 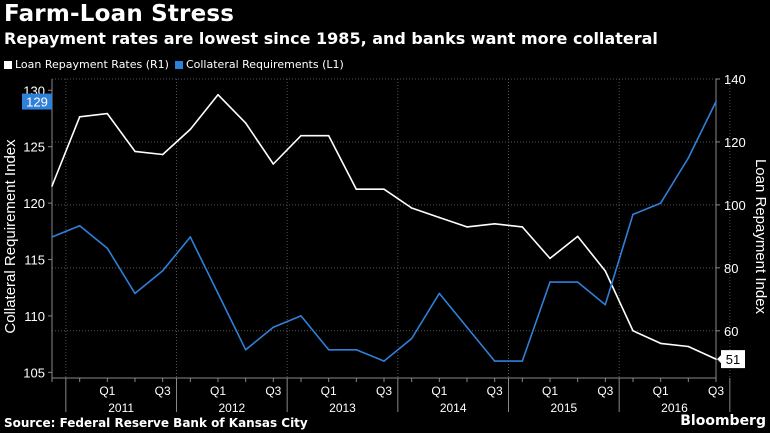 What do you see at coordinates (674, 408) in the screenshot?
I see `year-label: 2016` at bounding box center [674, 408].